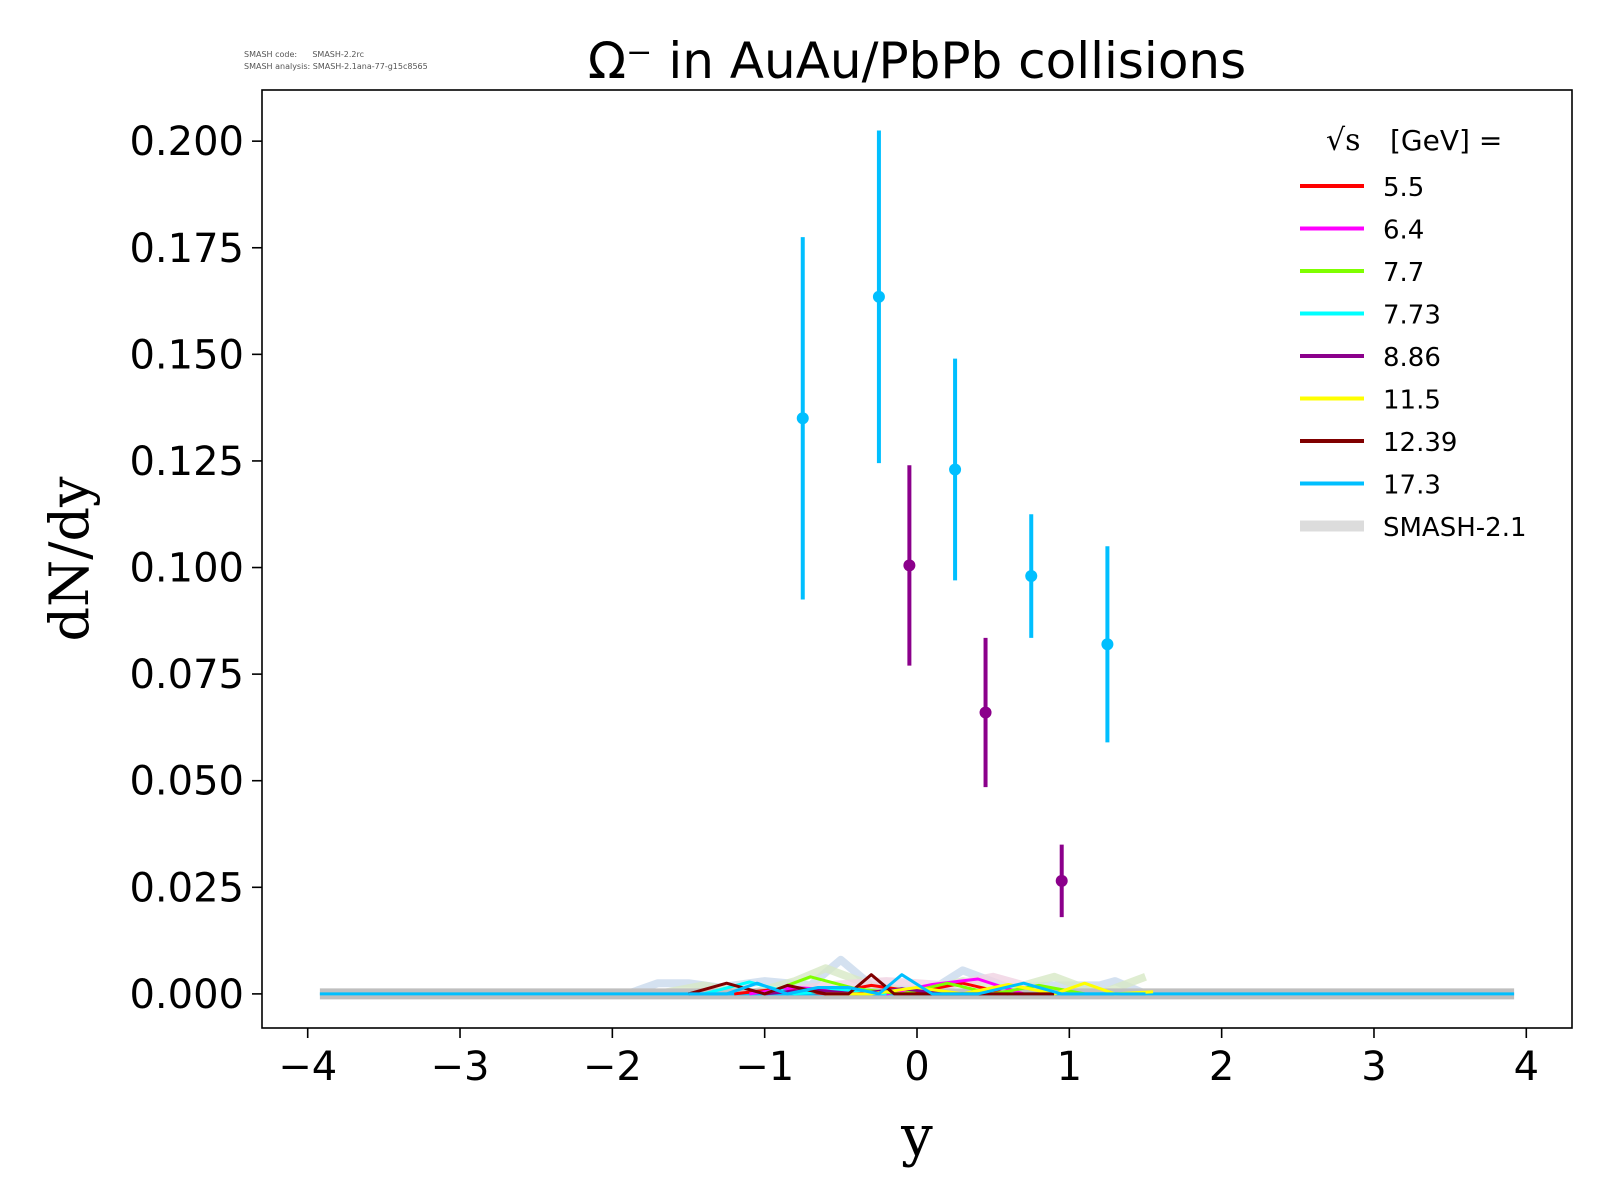 This screenshot has height=1200, width=1600. I want to click on x-axis: −4 −3 −2 −1 0 1 2 3 4, so click(908, 1059).